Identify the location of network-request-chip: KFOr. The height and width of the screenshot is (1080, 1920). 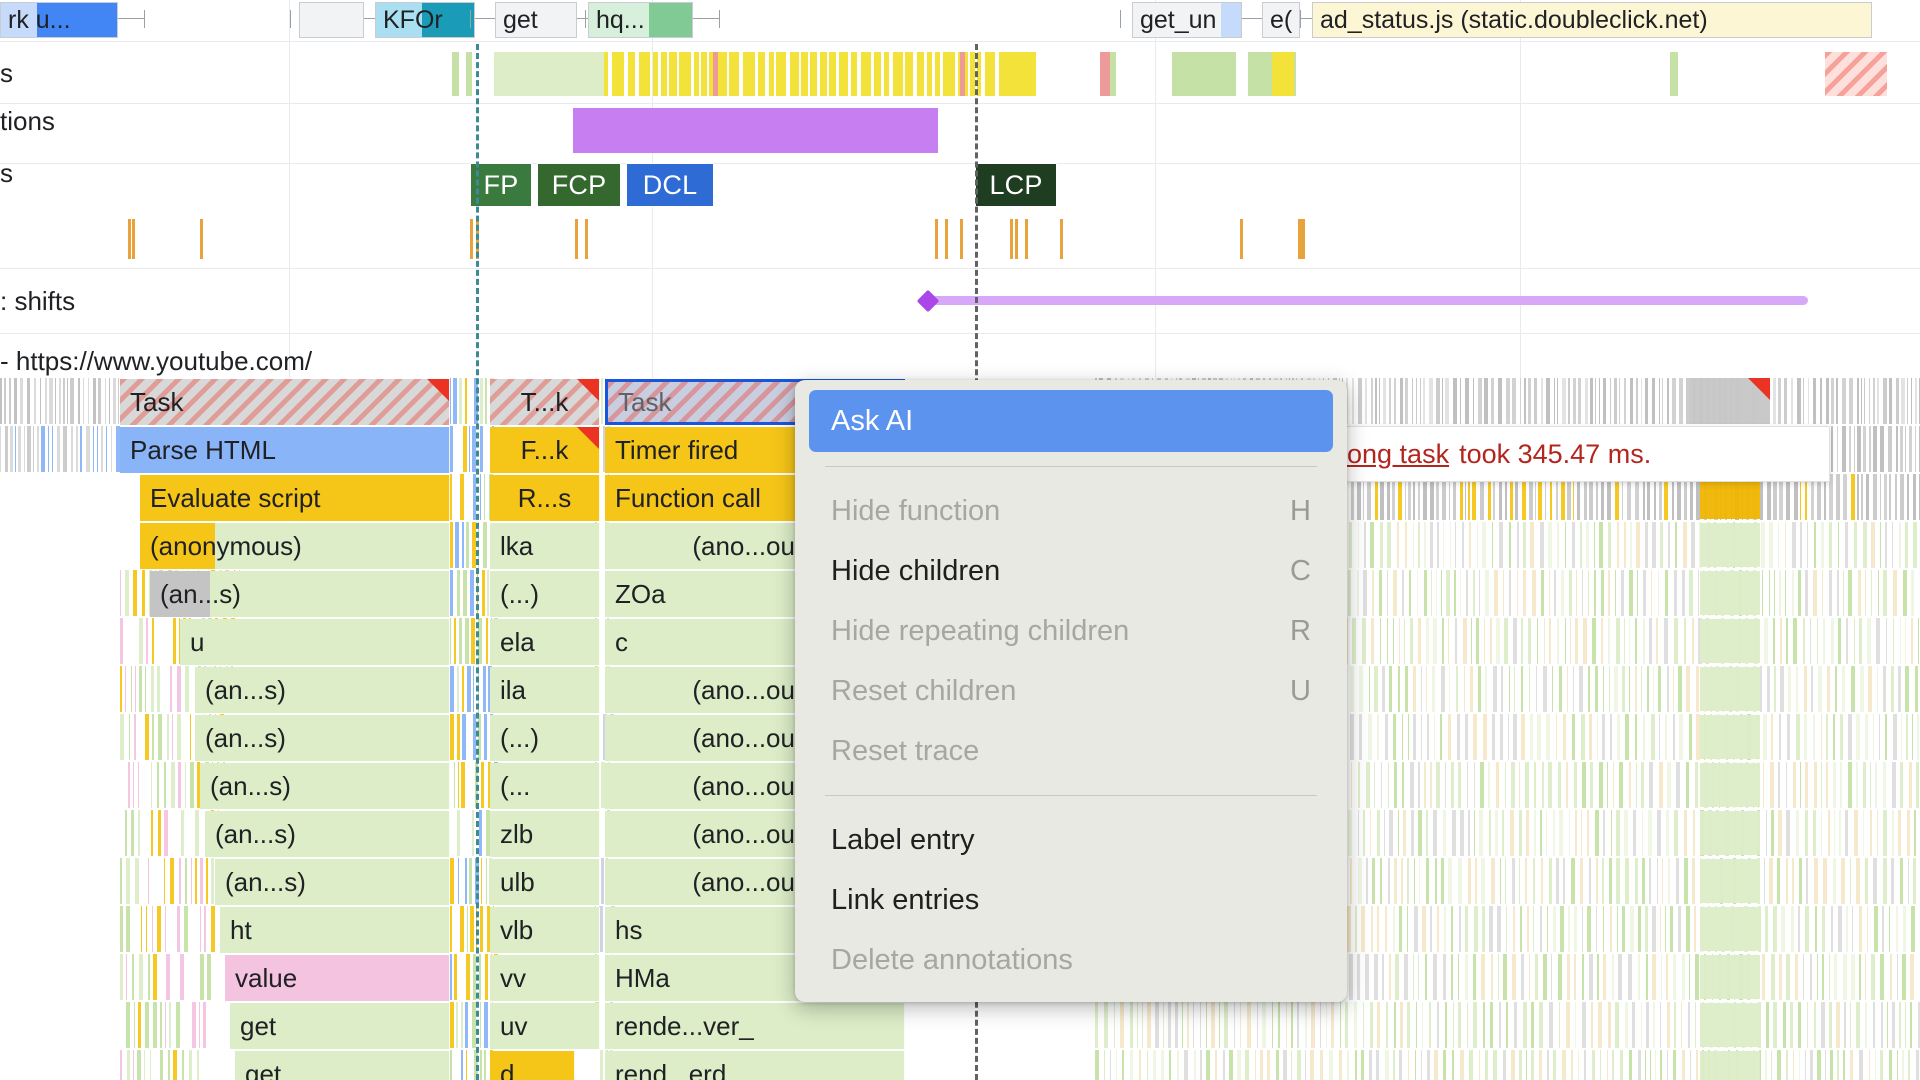
(425, 20).